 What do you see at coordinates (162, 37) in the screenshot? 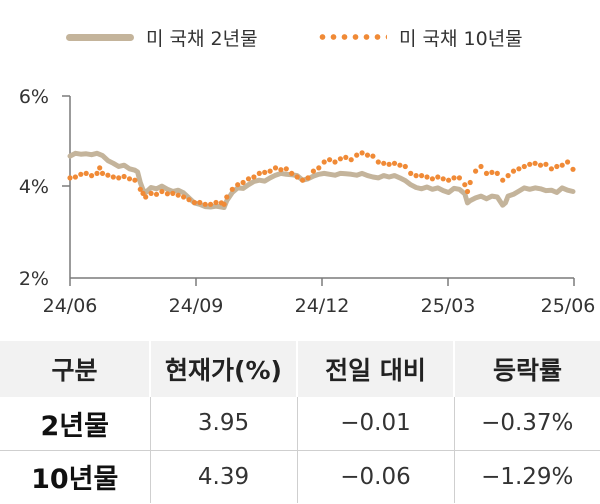
I see `legend-item-2y: 미 국채 2년물` at bounding box center [162, 37].